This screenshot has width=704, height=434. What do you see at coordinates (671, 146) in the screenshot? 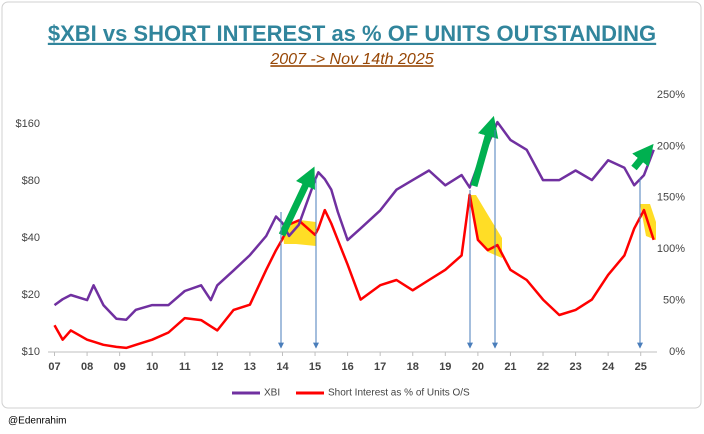
I see `y2-tick-label: 200%` at bounding box center [671, 146].